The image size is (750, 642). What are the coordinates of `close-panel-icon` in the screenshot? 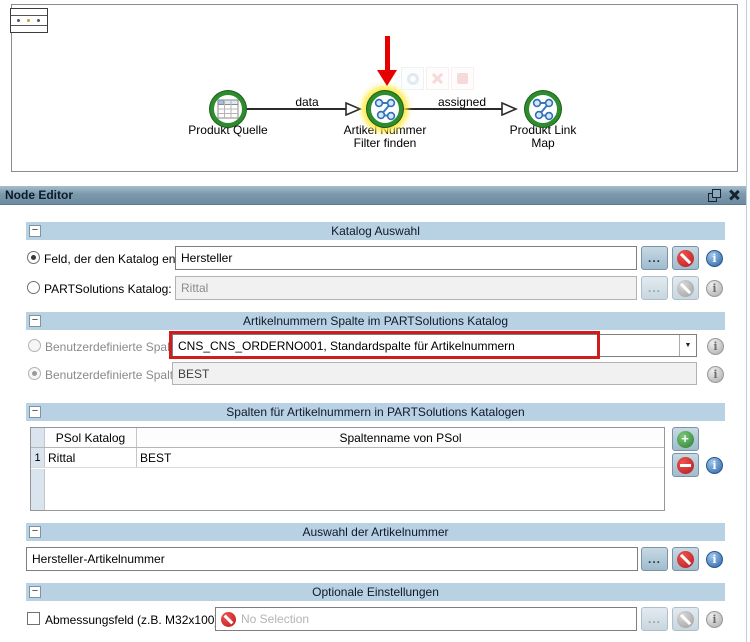 It's located at (734, 195).